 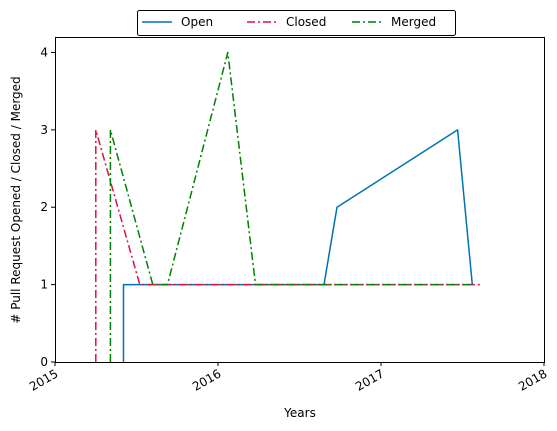 I want to click on y-axis-label: # Pull Request Opened / Closed / Merged, so click(x=16, y=199).